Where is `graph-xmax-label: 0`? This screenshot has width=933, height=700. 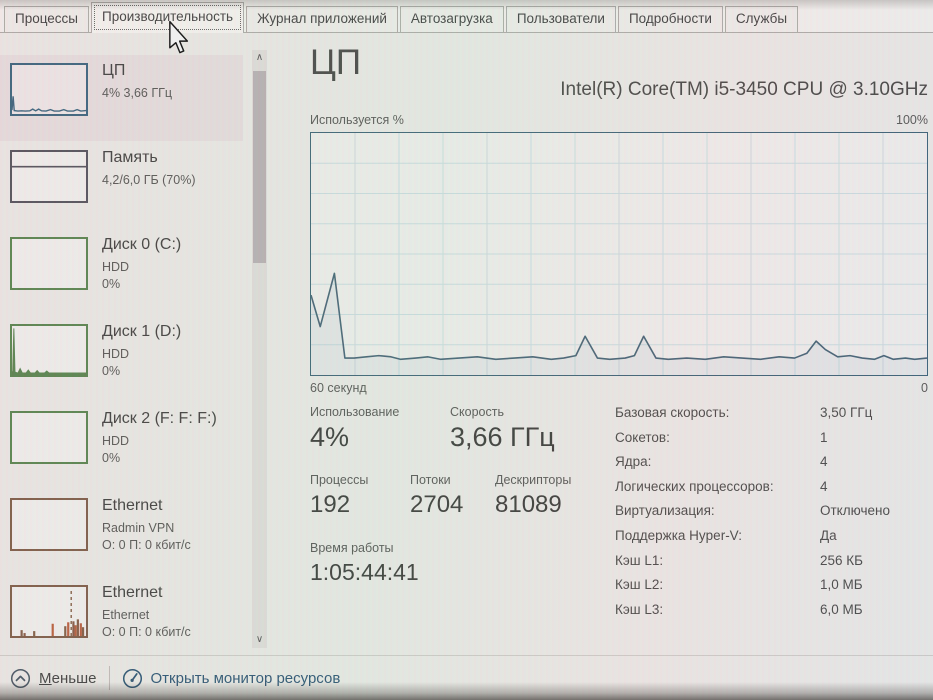
graph-xmax-label: 0 is located at coordinates (924, 388).